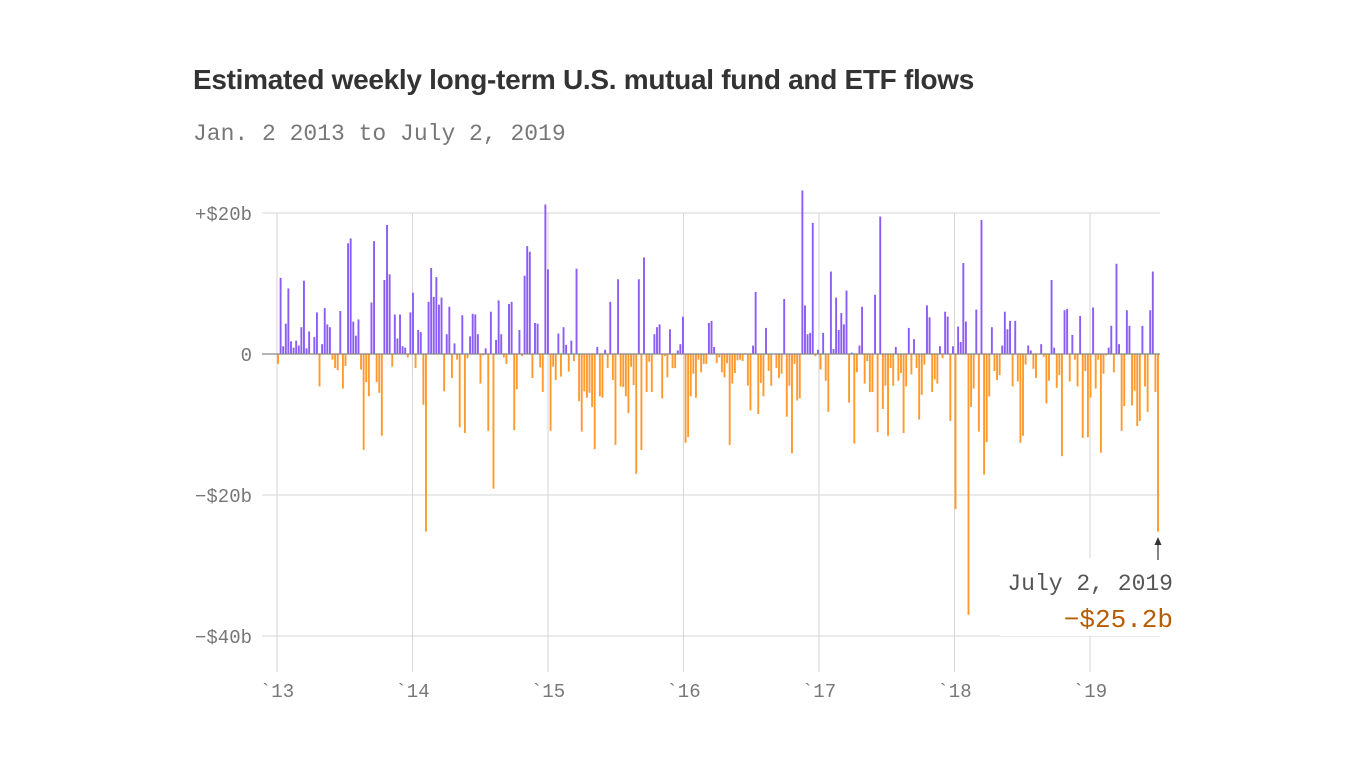 Image resolution: width=1366 pixels, height=768 pixels. What do you see at coordinates (246, 356) in the screenshot?
I see `y-tick-label: 0` at bounding box center [246, 356].